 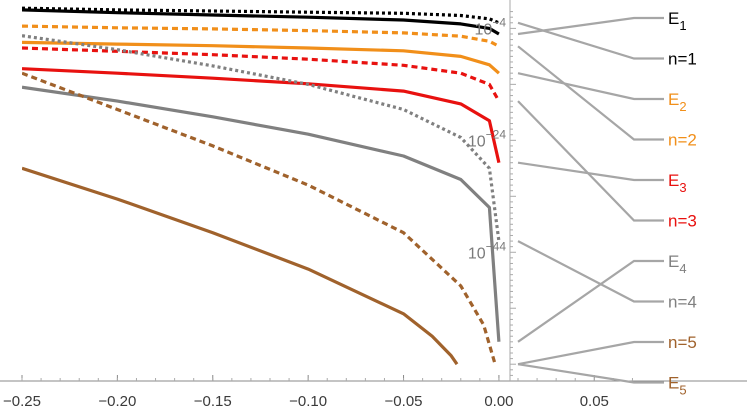 I want to click on x-tick-label: 0.05, so click(x=594, y=401).